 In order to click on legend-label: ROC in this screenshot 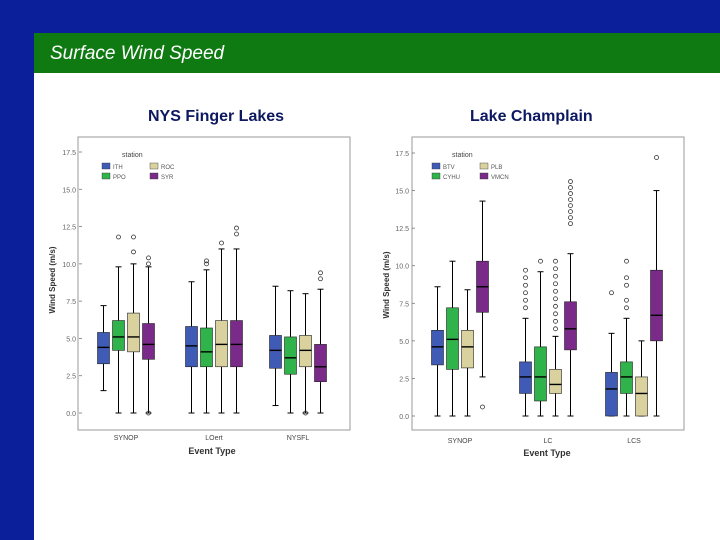, I will do `click(168, 168)`.